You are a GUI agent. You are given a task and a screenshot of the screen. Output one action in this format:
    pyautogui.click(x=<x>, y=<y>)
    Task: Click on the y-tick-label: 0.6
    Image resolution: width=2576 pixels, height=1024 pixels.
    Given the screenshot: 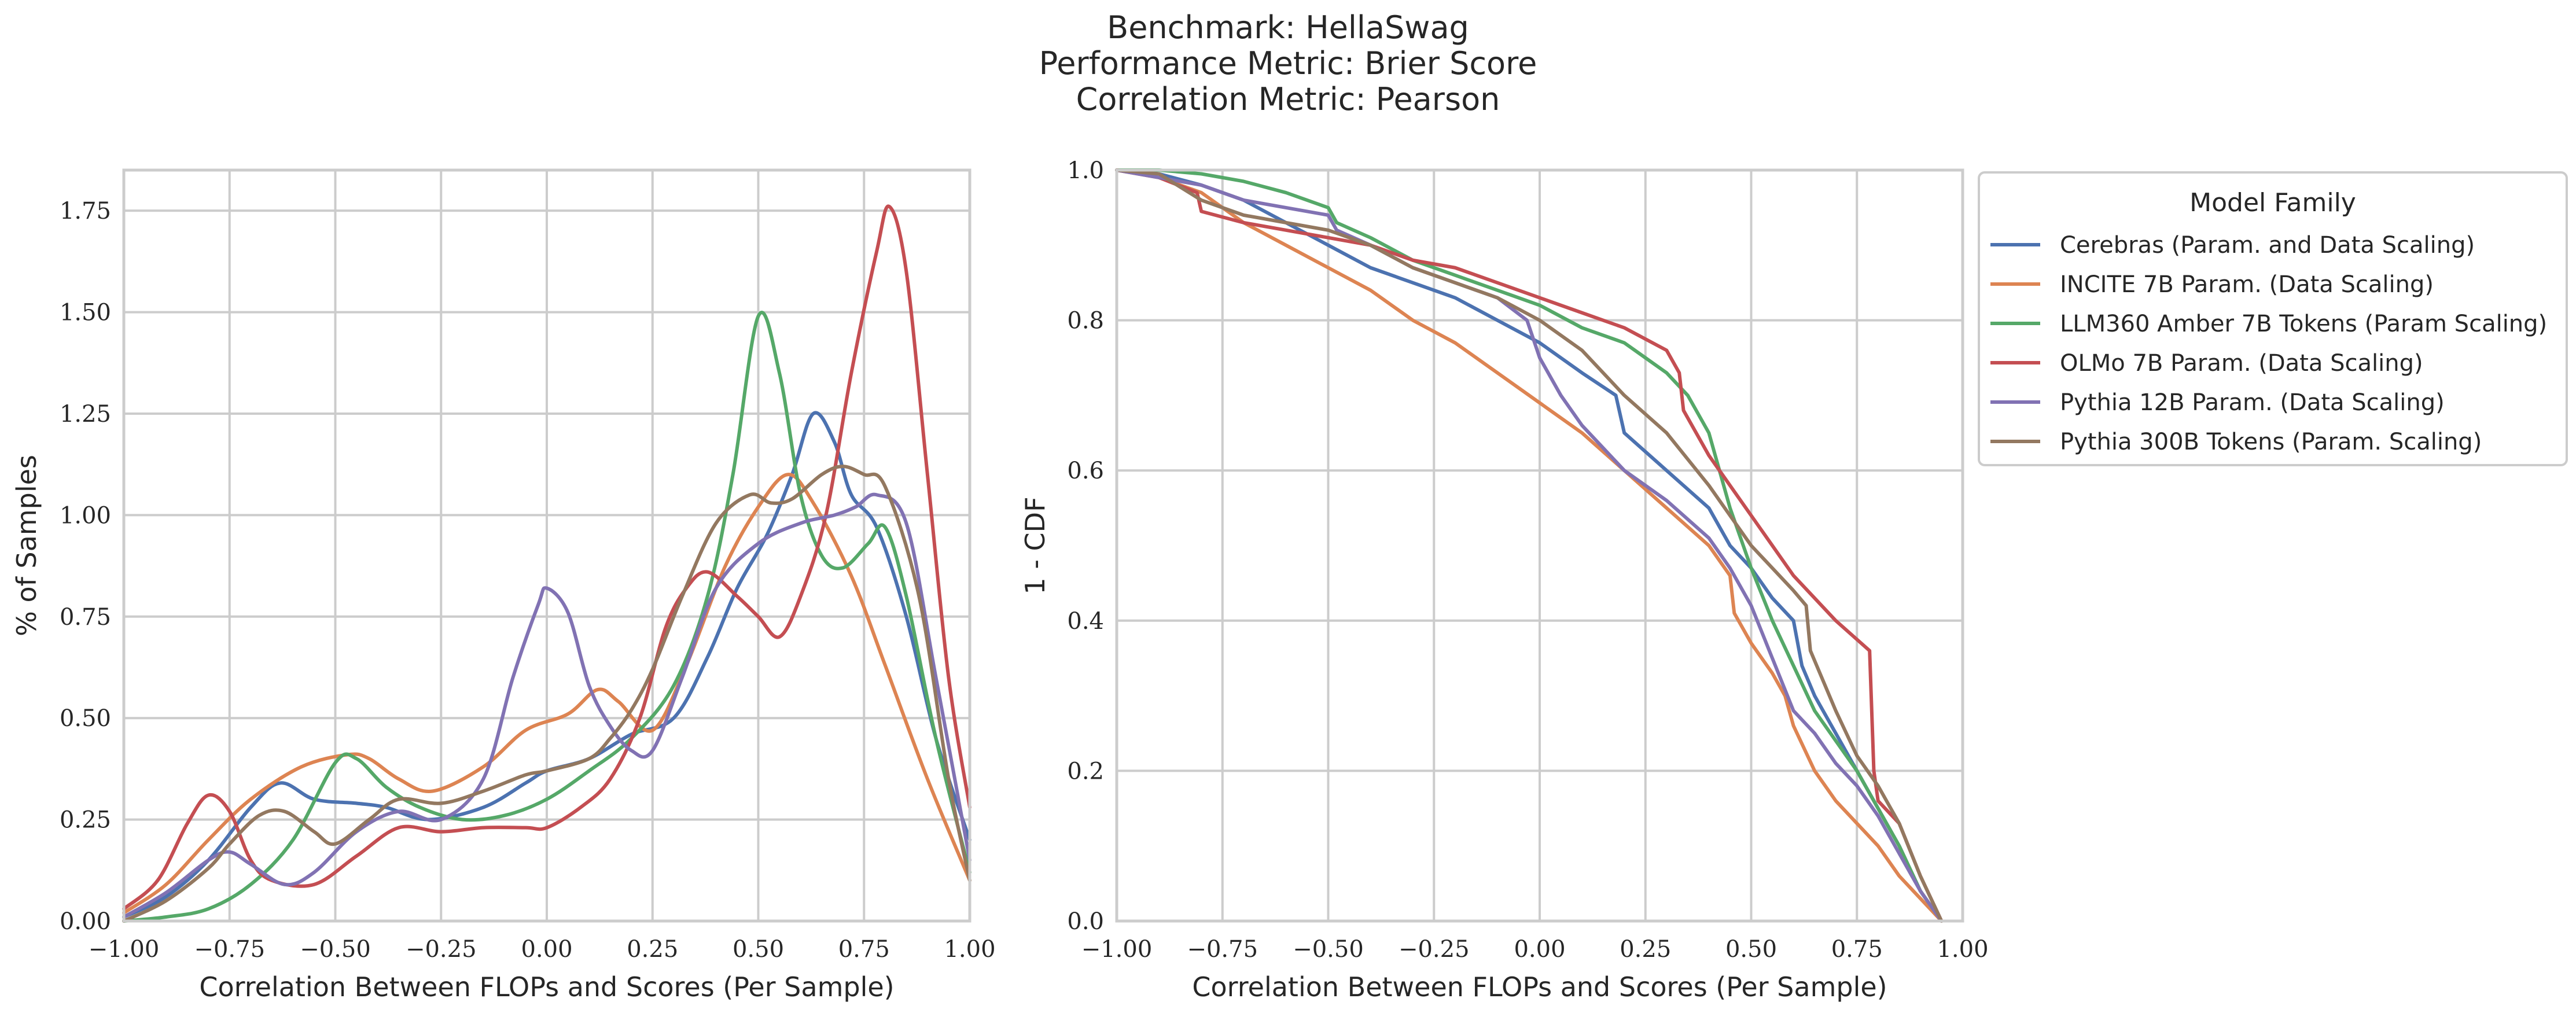 What is the action you would take?
    pyautogui.click(x=1085, y=471)
    